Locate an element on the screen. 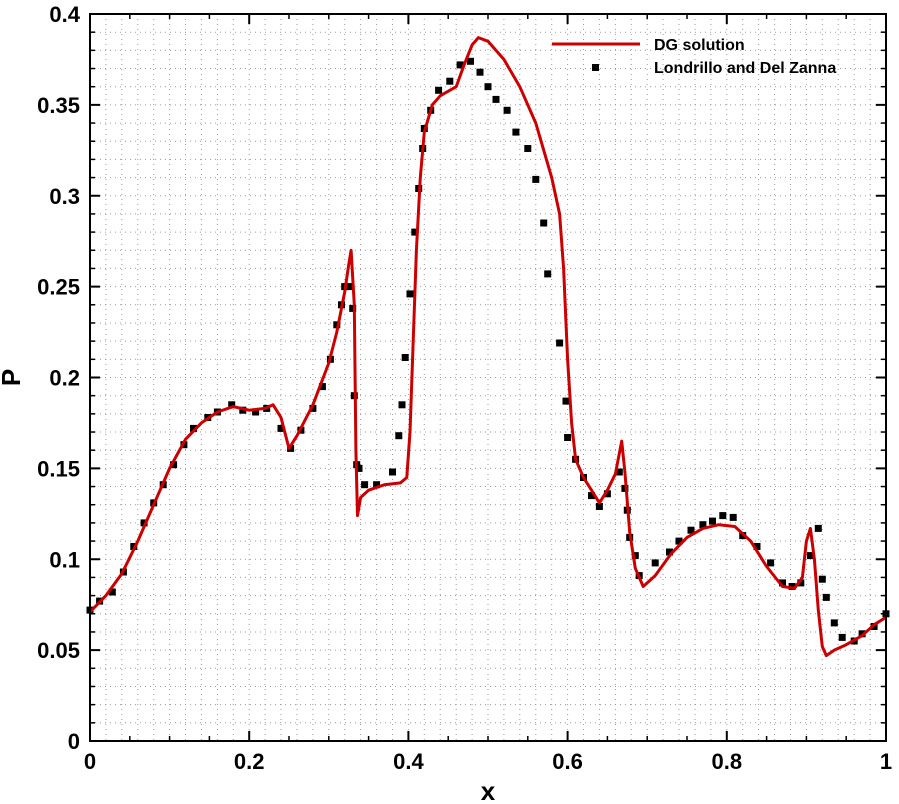  y-tick-label: 0.25 is located at coordinates (58, 287).